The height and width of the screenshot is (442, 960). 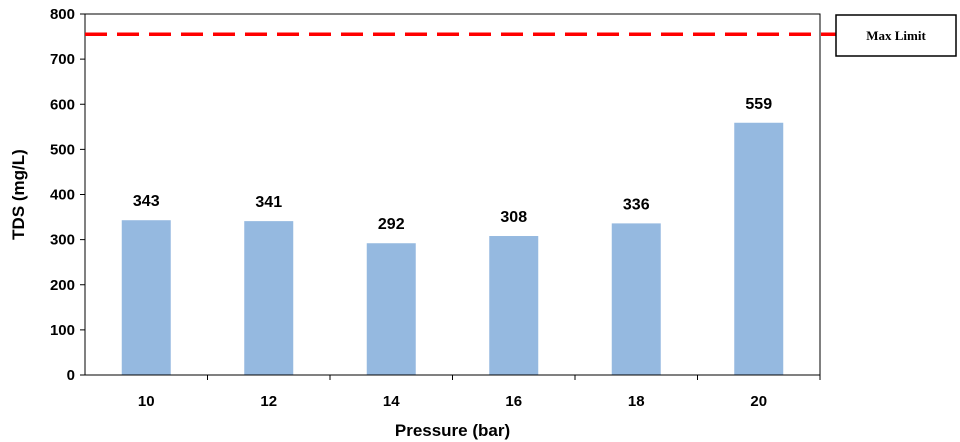 What do you see at coordinates (146, 401) in the screenshot?
I see `x-tick-label: 10` at bounding box center [146, 401].